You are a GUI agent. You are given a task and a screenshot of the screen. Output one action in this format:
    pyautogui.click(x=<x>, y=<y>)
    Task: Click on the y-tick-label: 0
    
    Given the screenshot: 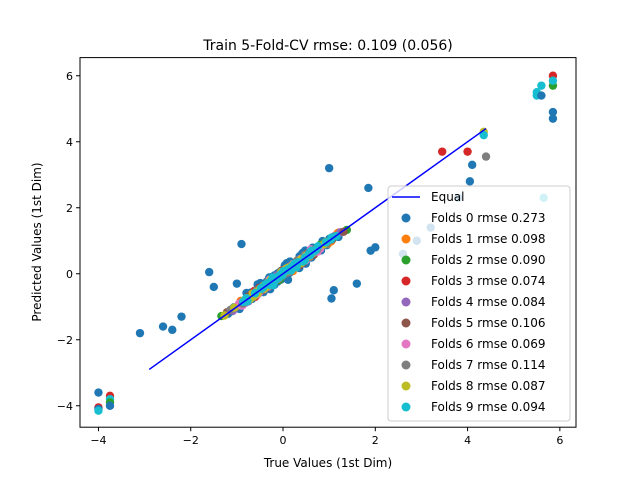 What is the action you would take?
    pyautogui.click(x=69, y=274)
    